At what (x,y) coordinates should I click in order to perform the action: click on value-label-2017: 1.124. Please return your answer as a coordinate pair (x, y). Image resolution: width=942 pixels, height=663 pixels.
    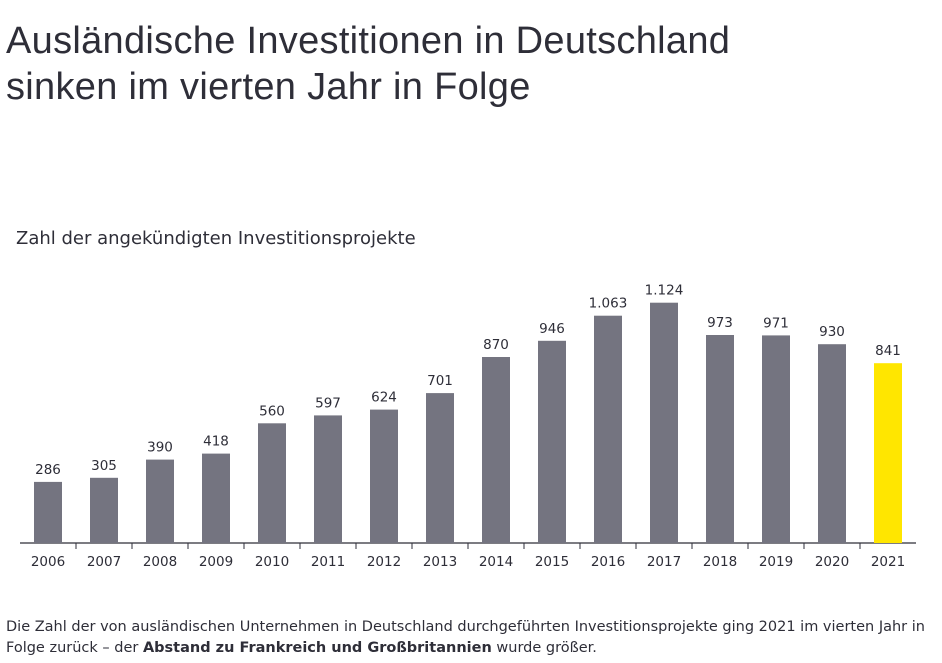
    Looking at the image, I should click on (664, 291).